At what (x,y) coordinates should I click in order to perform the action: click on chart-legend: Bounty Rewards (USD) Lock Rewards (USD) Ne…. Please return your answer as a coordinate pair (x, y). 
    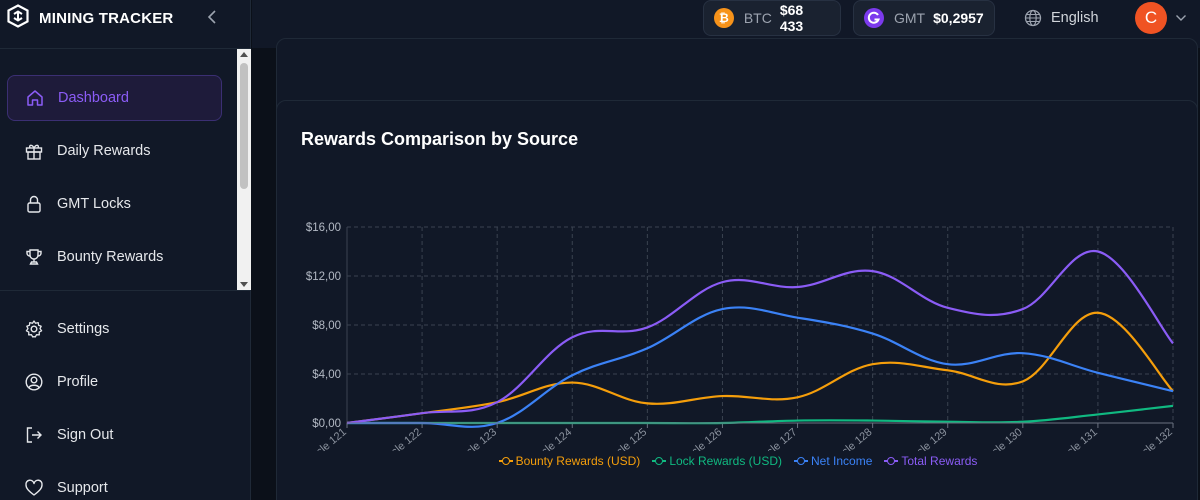
    Looking at the image, I should click on (738, 461).